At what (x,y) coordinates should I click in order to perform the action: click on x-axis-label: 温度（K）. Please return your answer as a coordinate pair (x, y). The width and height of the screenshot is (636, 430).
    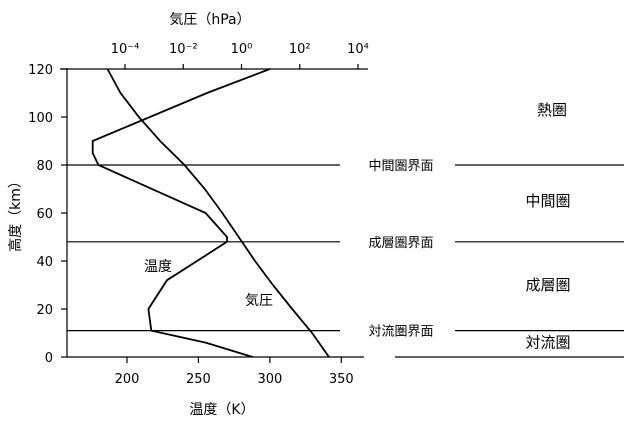
    Looking at the image, I should click on (221, 410).